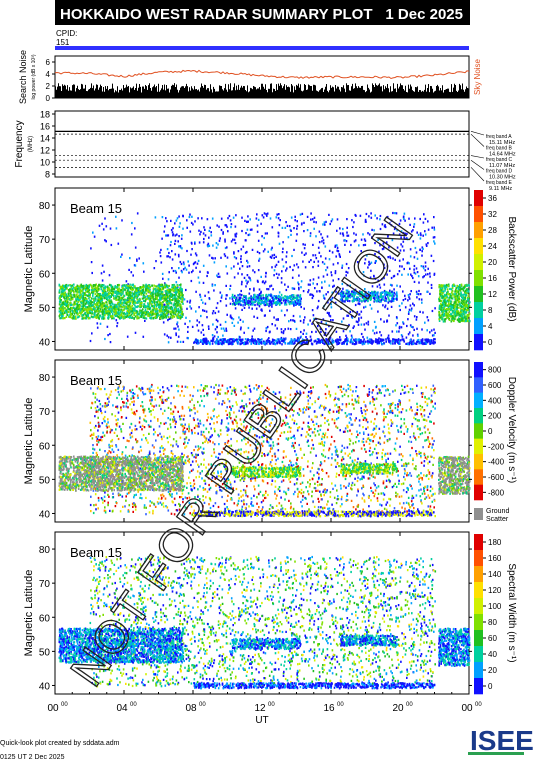  Describe the element at coordinates (477, 133) in the screenshot. I see `freq-band-leader` at that location.